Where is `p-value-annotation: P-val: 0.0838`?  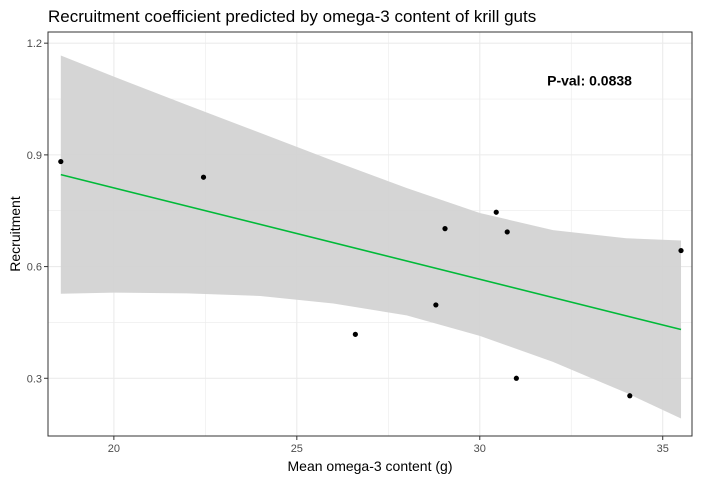 p-value-annotation: P-val: 0.0838 is located at coordinates (589, 80).